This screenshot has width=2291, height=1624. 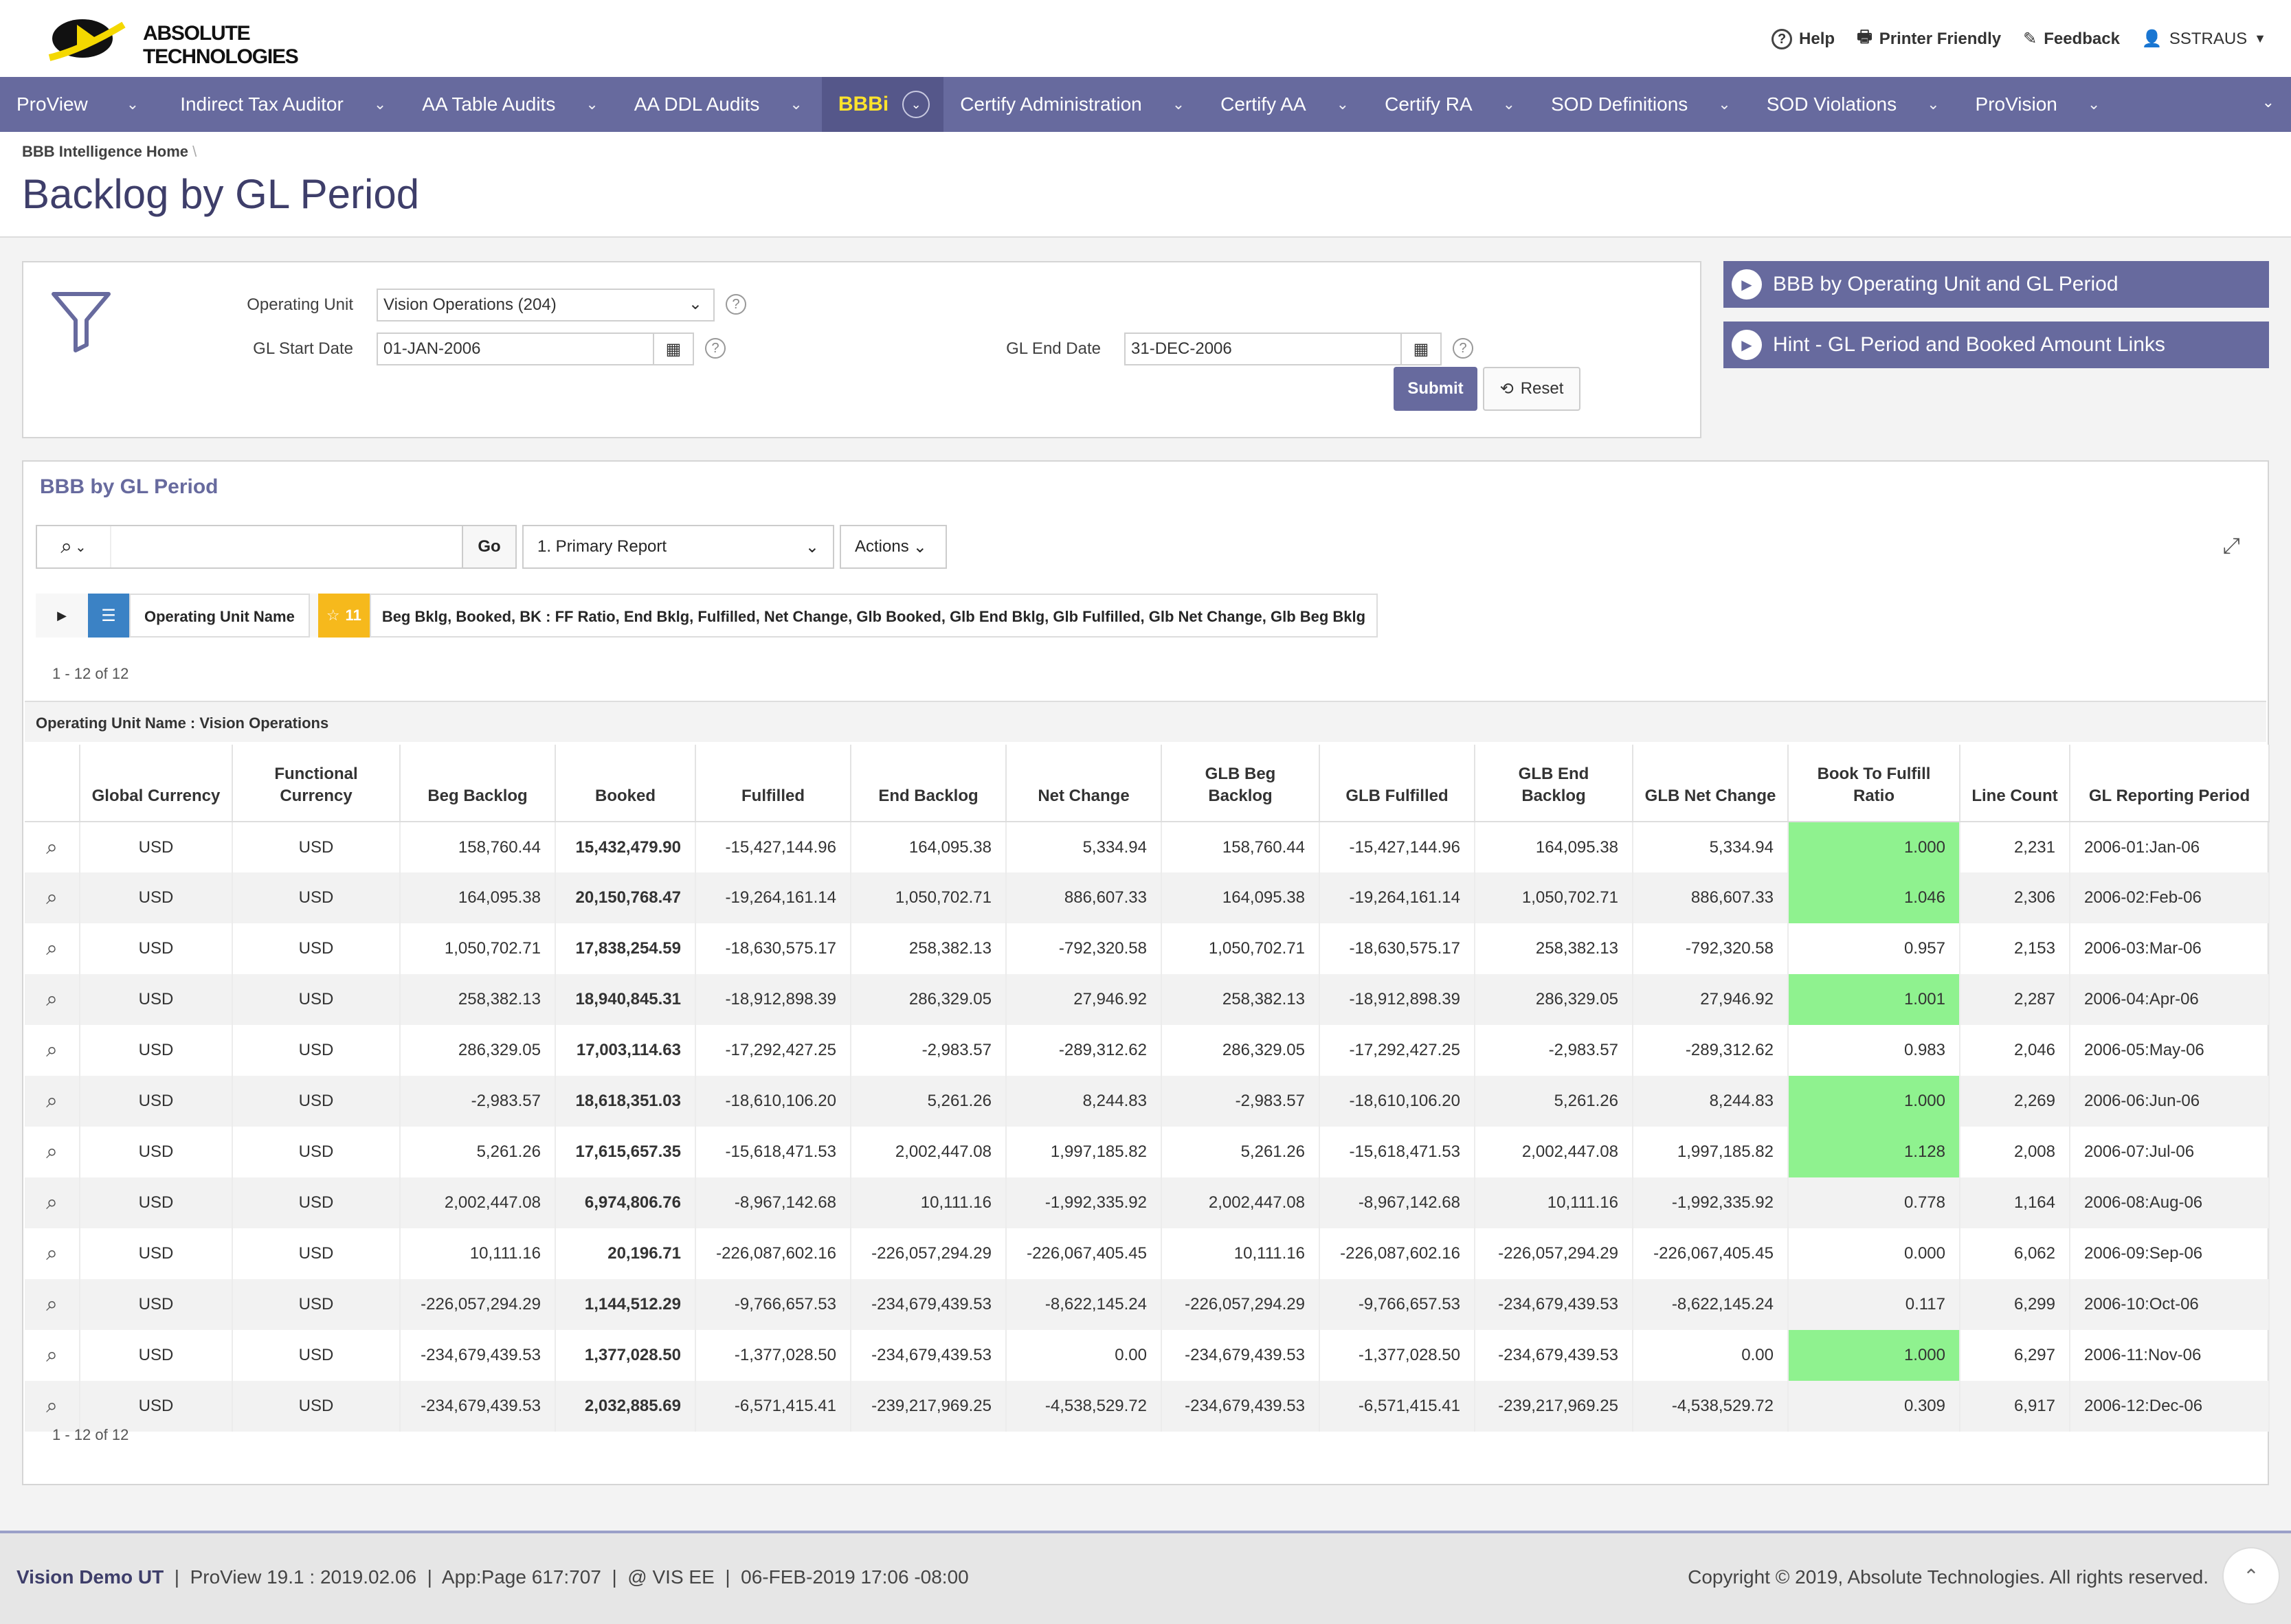 What do you see at coordinates (626, 1101) in the screenshot?
I see `table-cell: 18,618,351.03` at bounding box center [626, 1101].